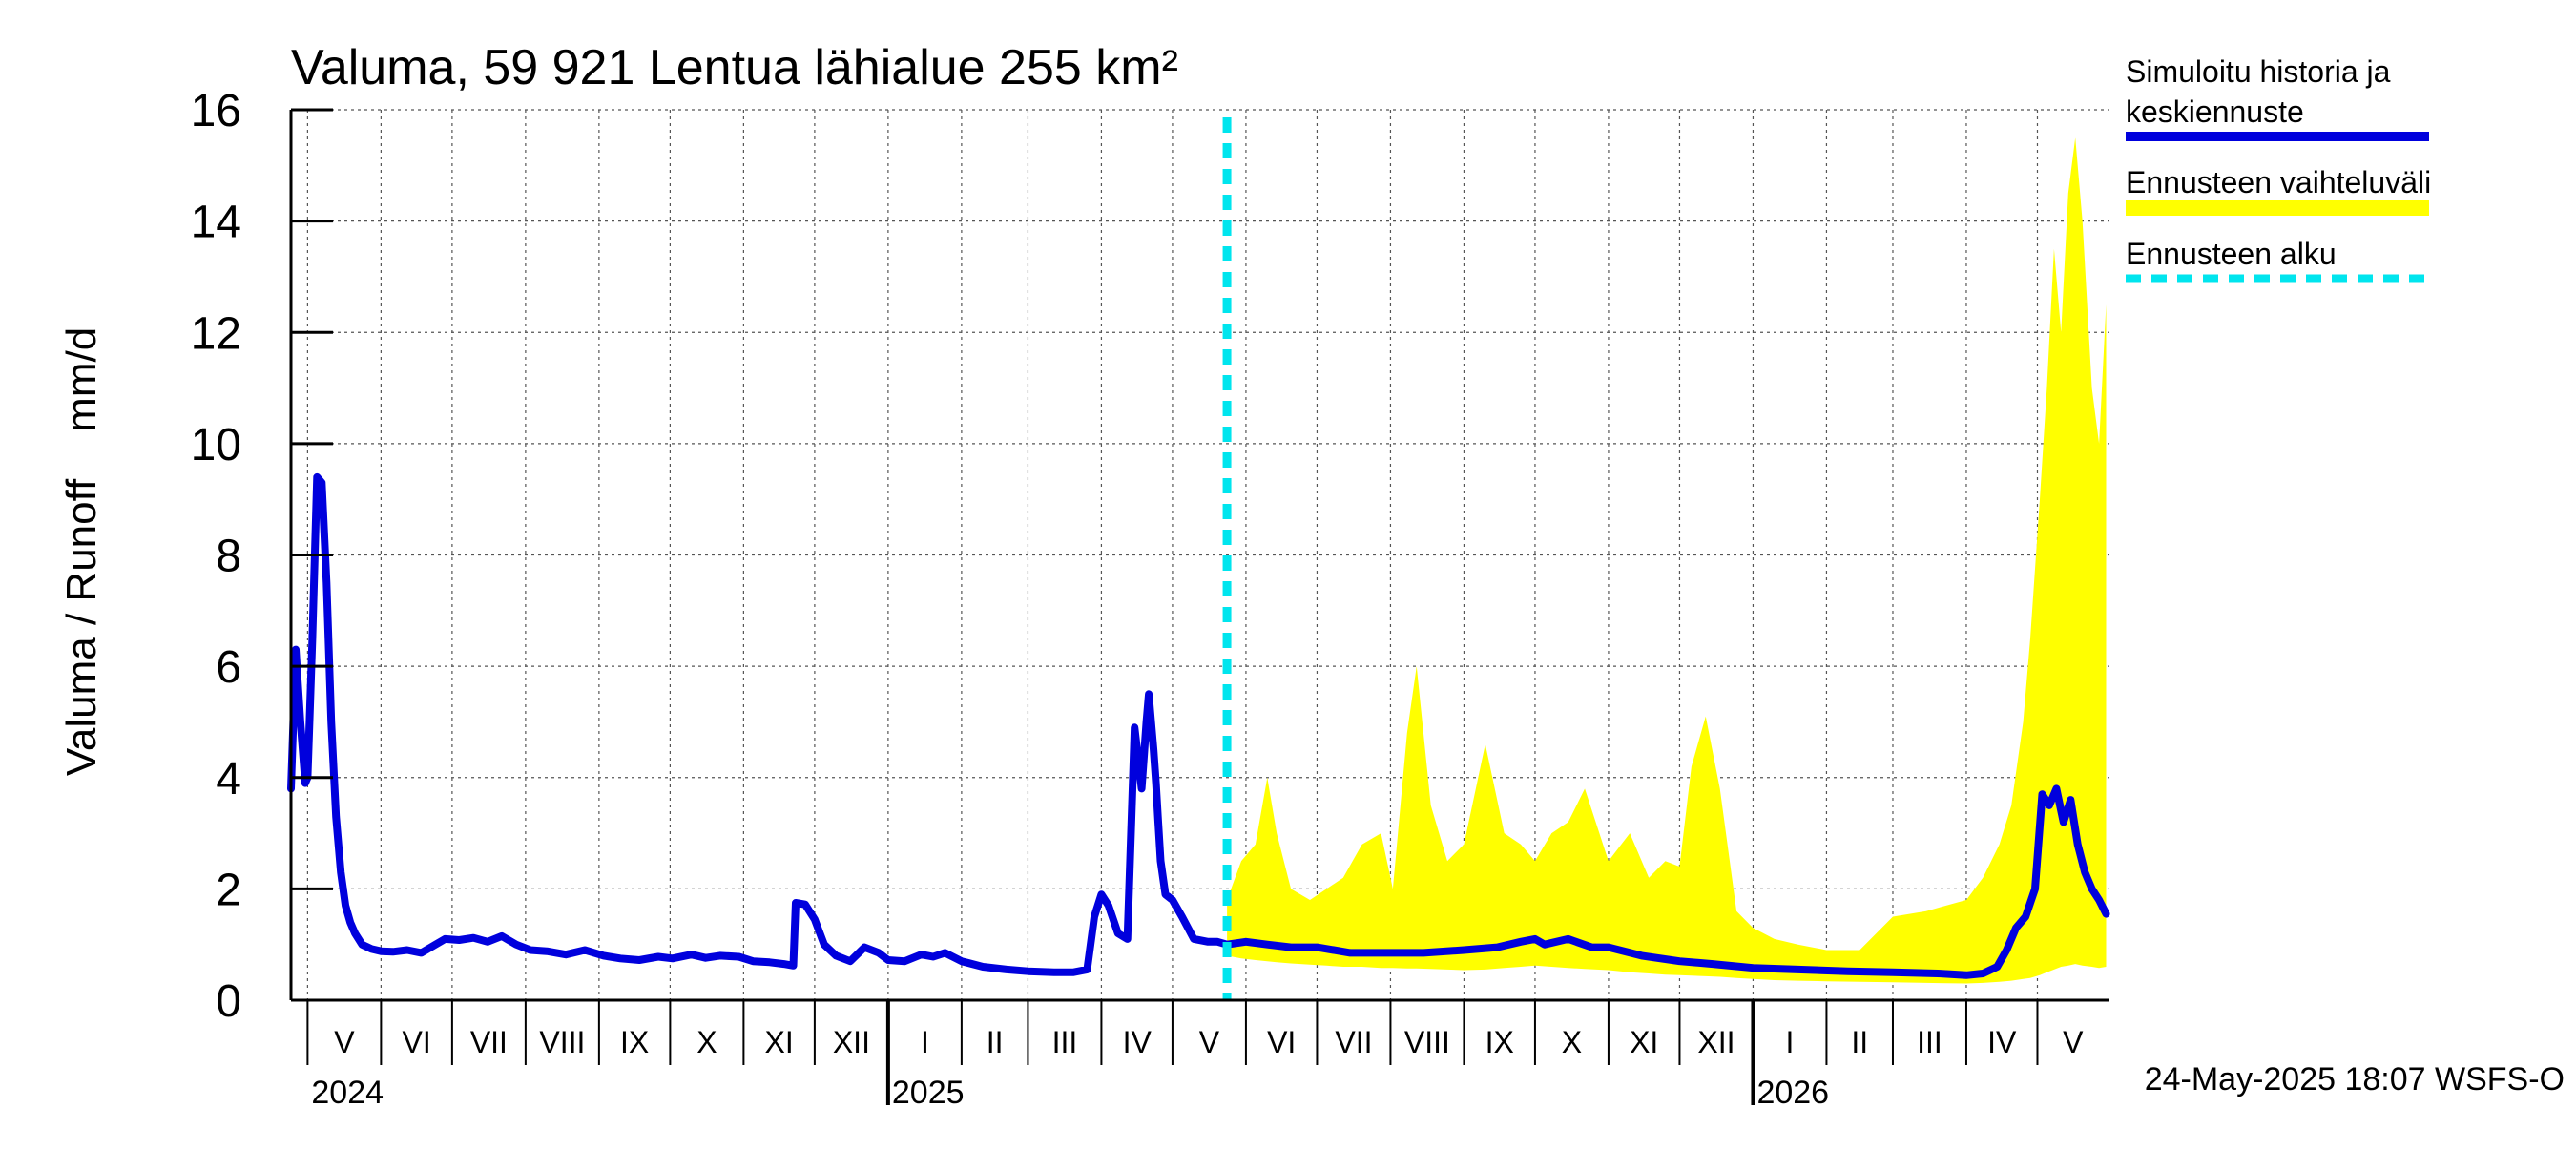  Describe the element at coordinates (1792, 1093) in the screenshot. I see `year-label: 2026` at that location.